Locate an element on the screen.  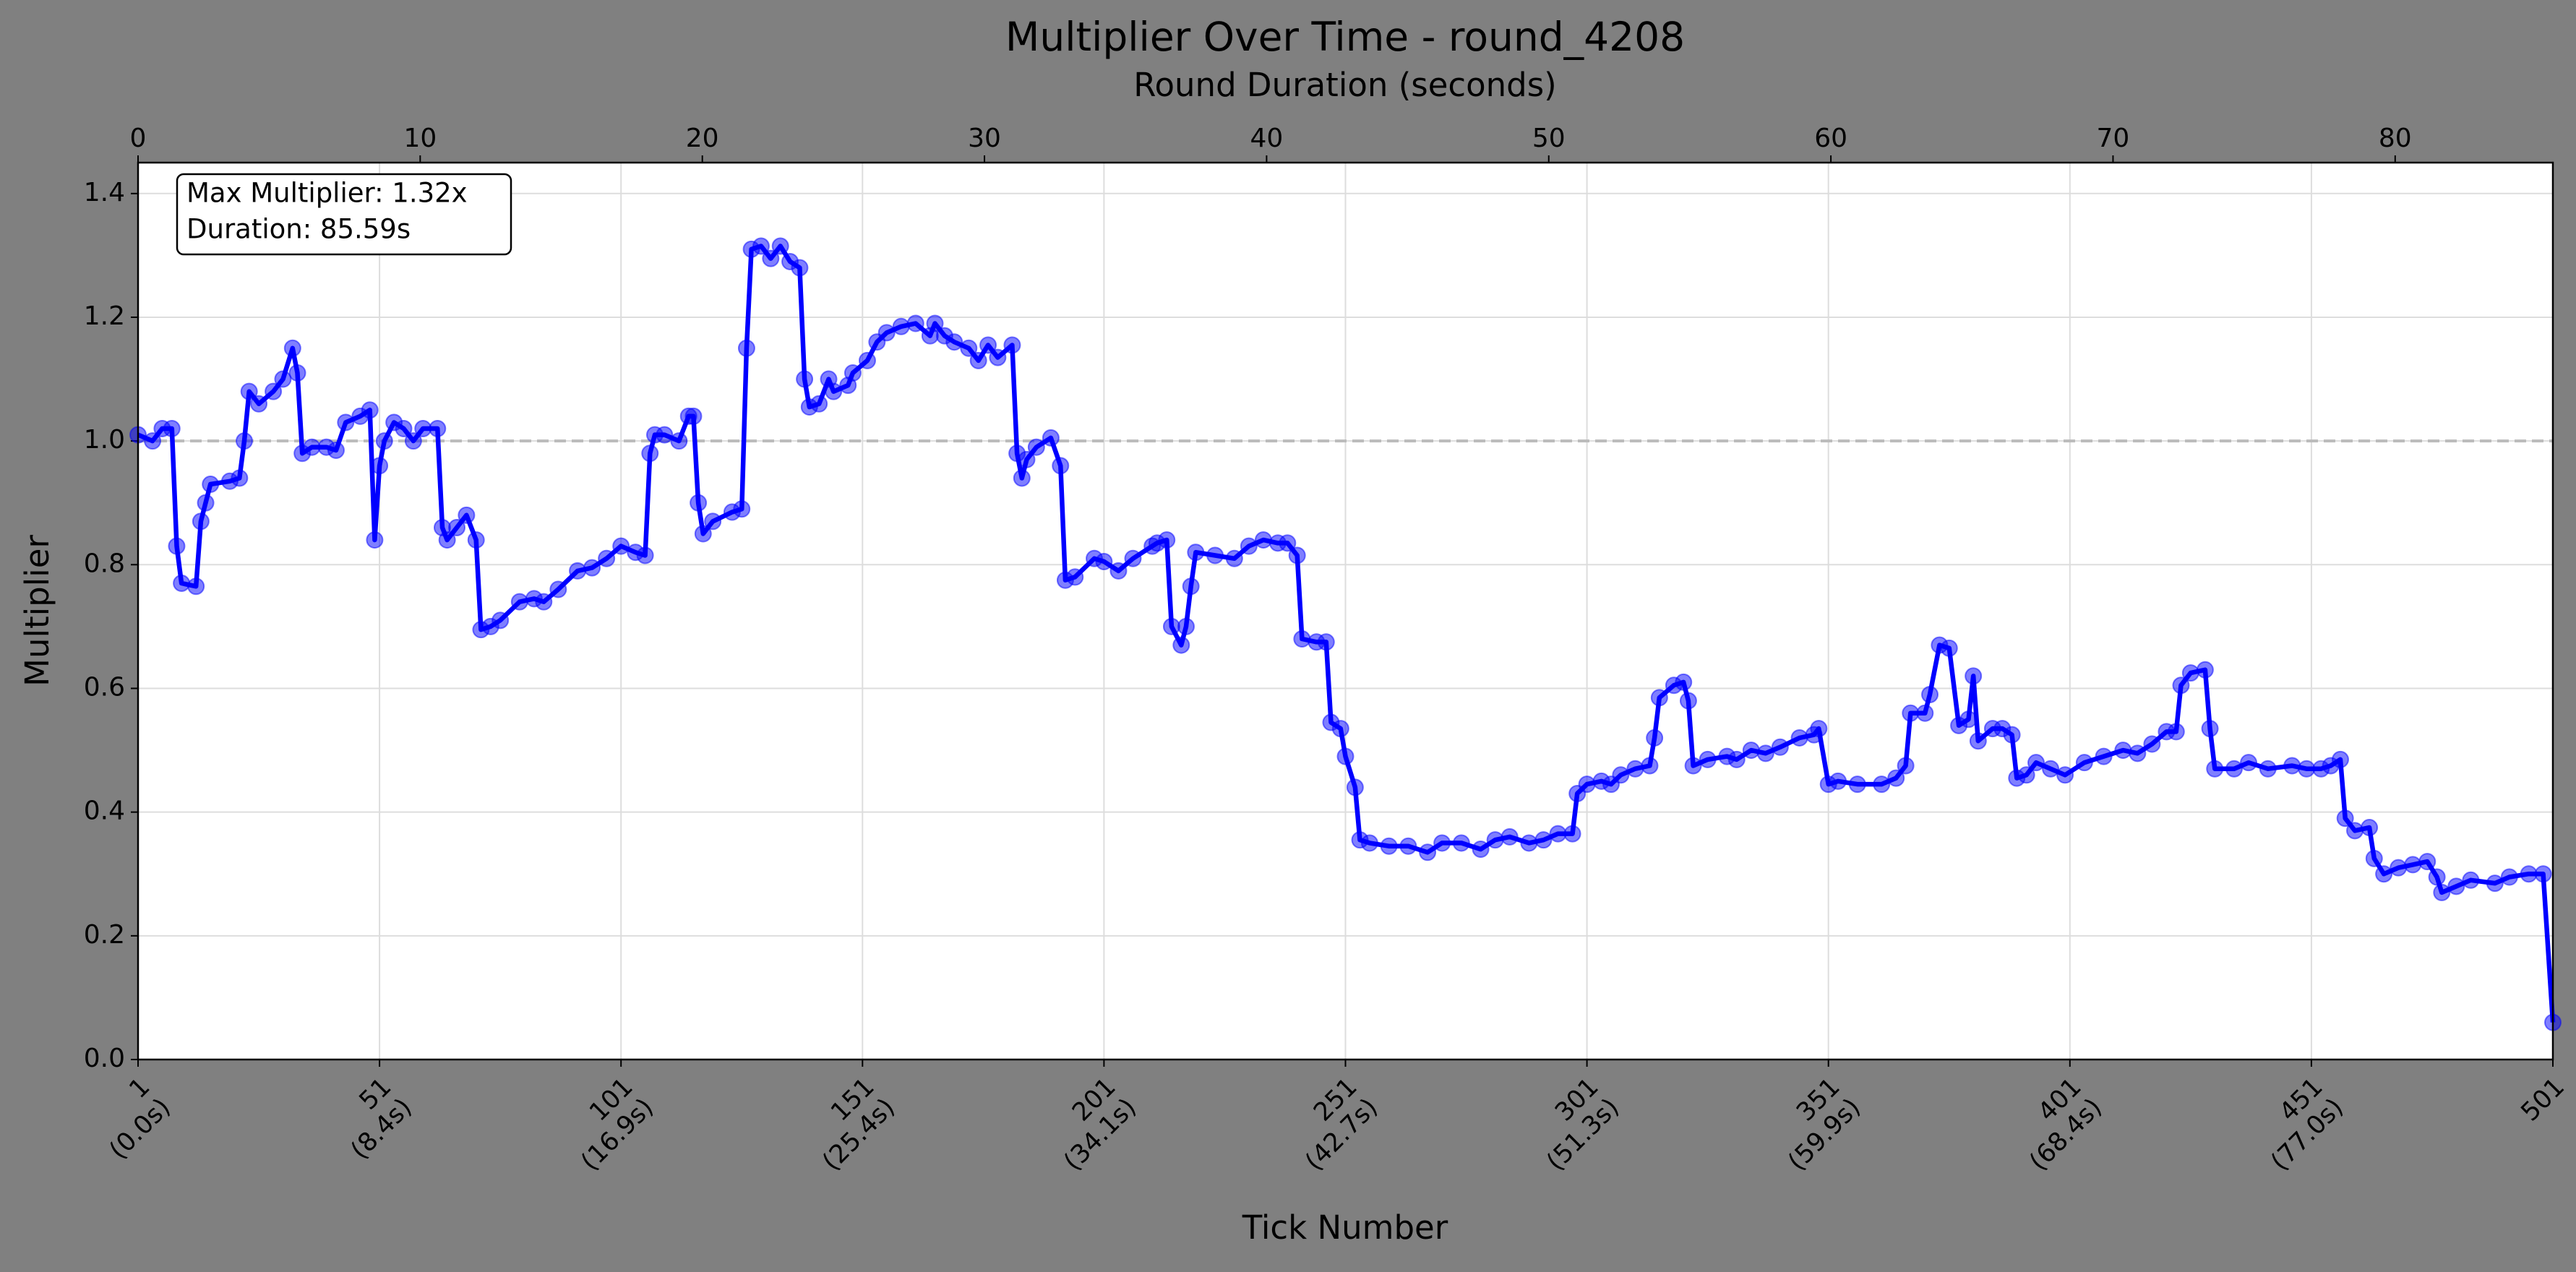
x2-tick-label: 10 is located at coordinates (420, 138).